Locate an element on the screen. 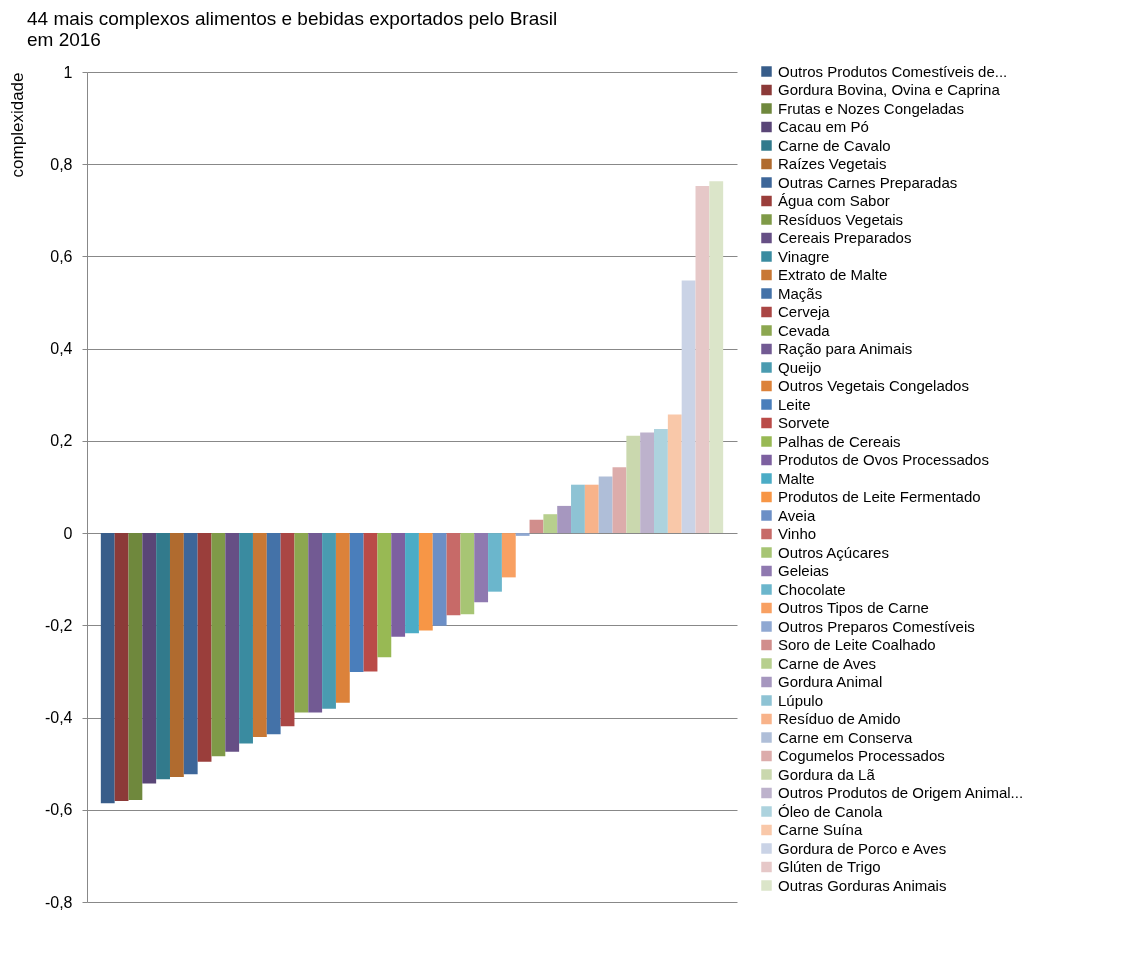 Image resolution: width=1127 pixels, height=954 pixels. y-tick-label: 0,6 is located at coordinates (61, 256).